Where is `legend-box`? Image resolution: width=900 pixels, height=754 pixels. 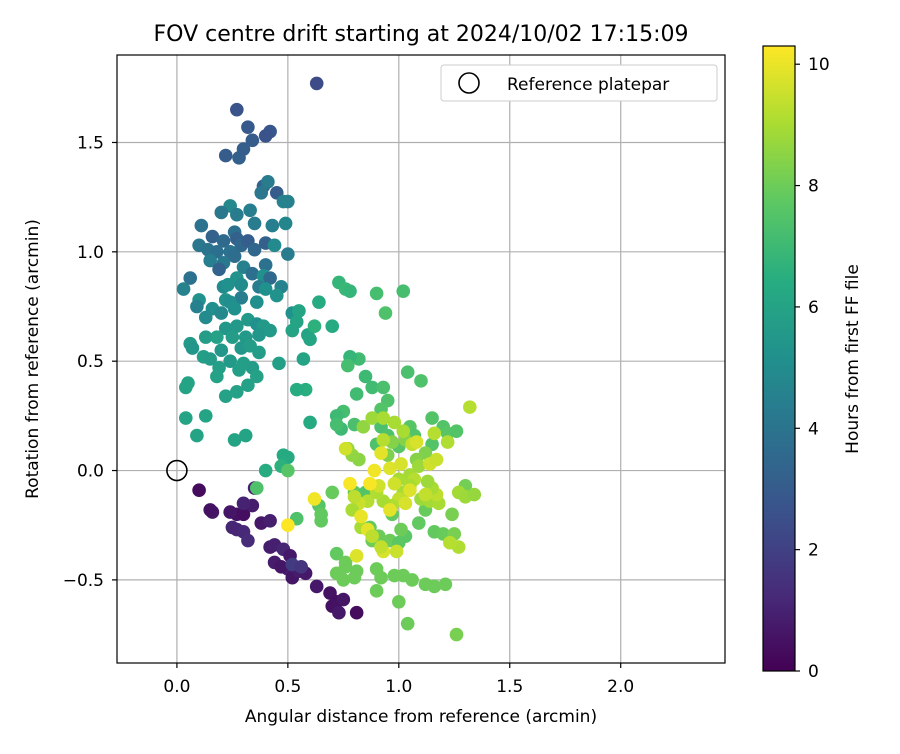 legend-box is located at coordinates (579, 83).